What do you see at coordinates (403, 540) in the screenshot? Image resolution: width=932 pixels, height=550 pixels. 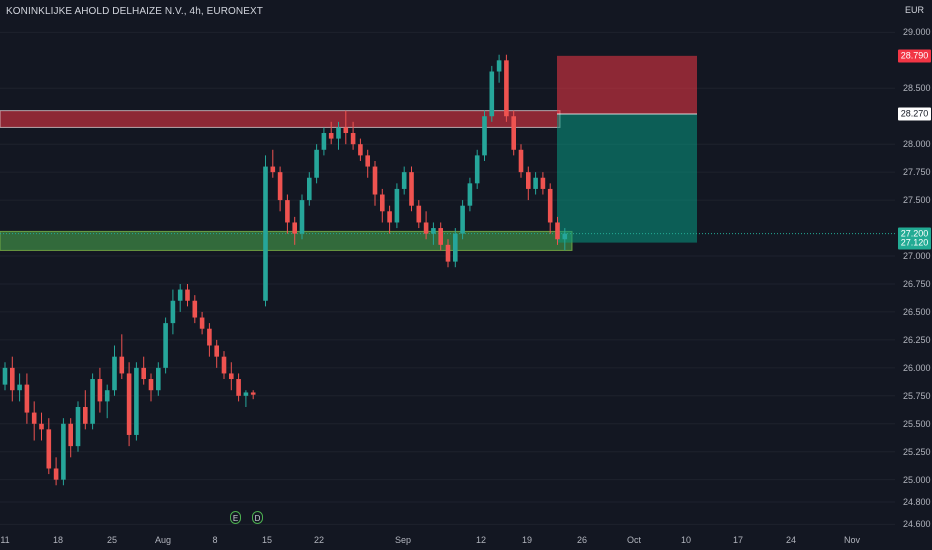 I see `time-tick-label: Sep` at bounding box center [403, 540].